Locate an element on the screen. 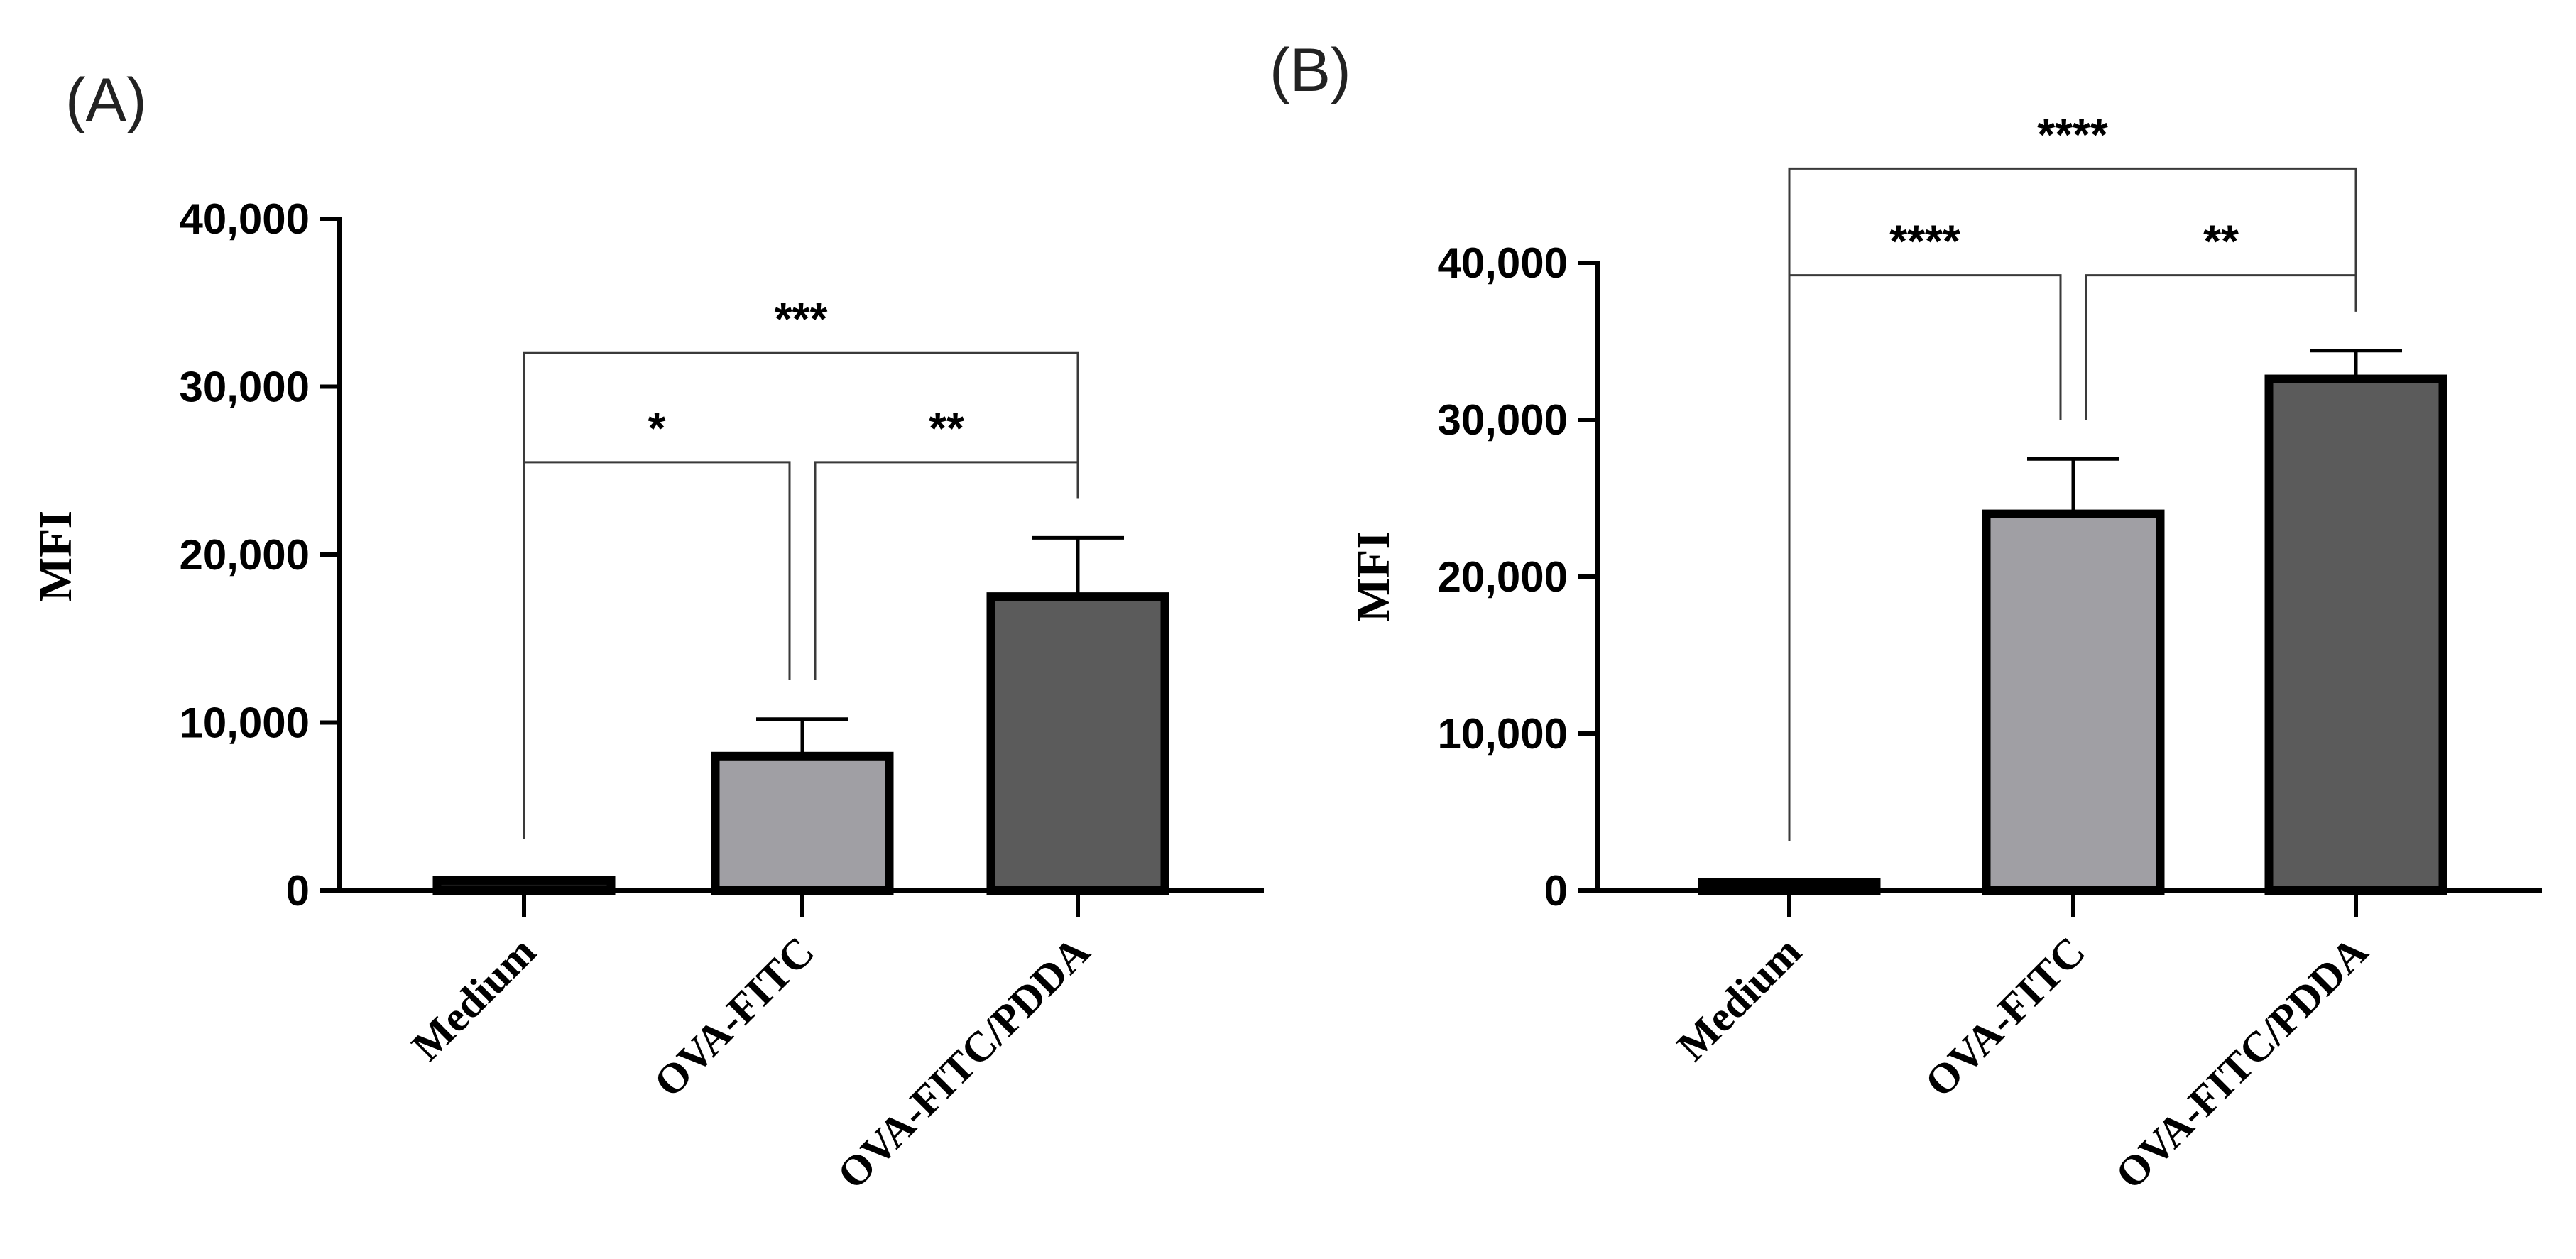 The image size is (2576, 1259). panel-a-label: (A) is located at coordinates (106, 100).